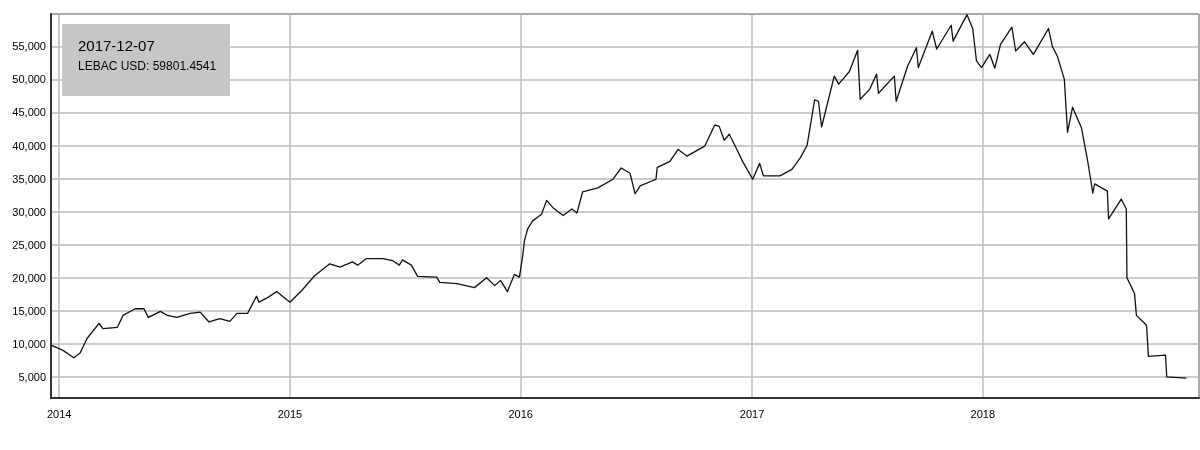 This screenshot has width=1200, height=450. I want to click on x-tick-label: 2017, so click(752, 413).